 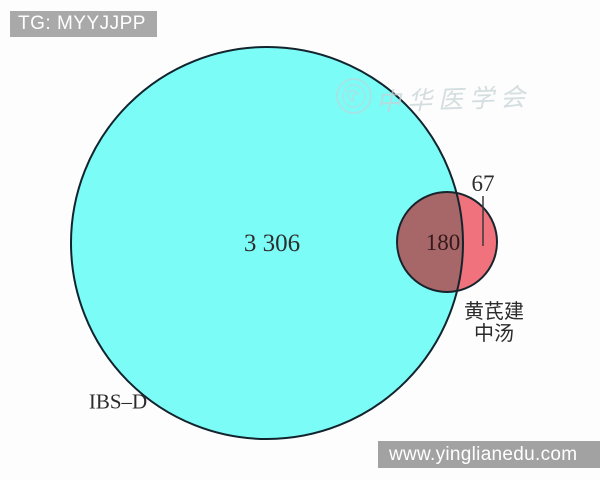 I want to click on watermark-seal-icon, so click(x=354, y=96).